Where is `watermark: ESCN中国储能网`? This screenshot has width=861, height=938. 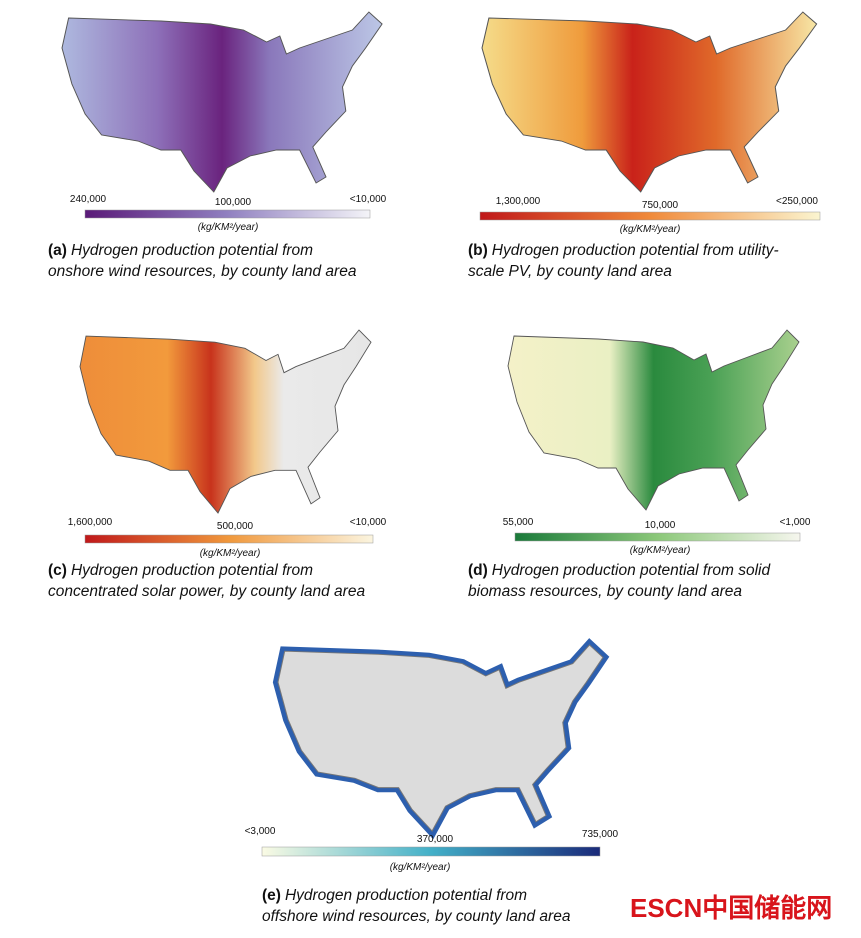
watermark: ESCN中国储能网 is located at coordinates (731, 908).